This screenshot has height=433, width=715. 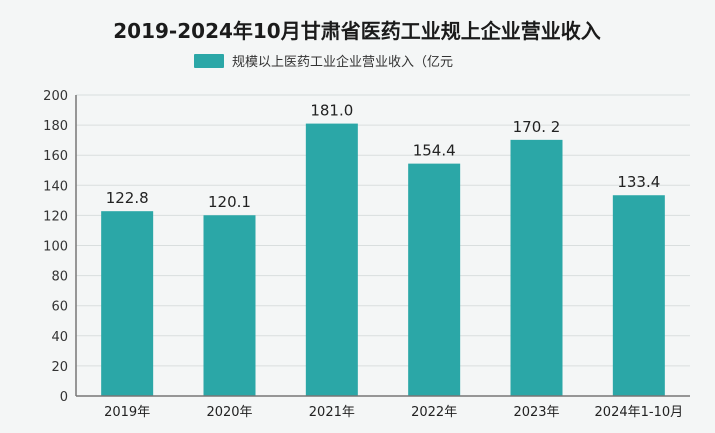 I want to click on data-label: 170. 2, so click(x=537, y=127).